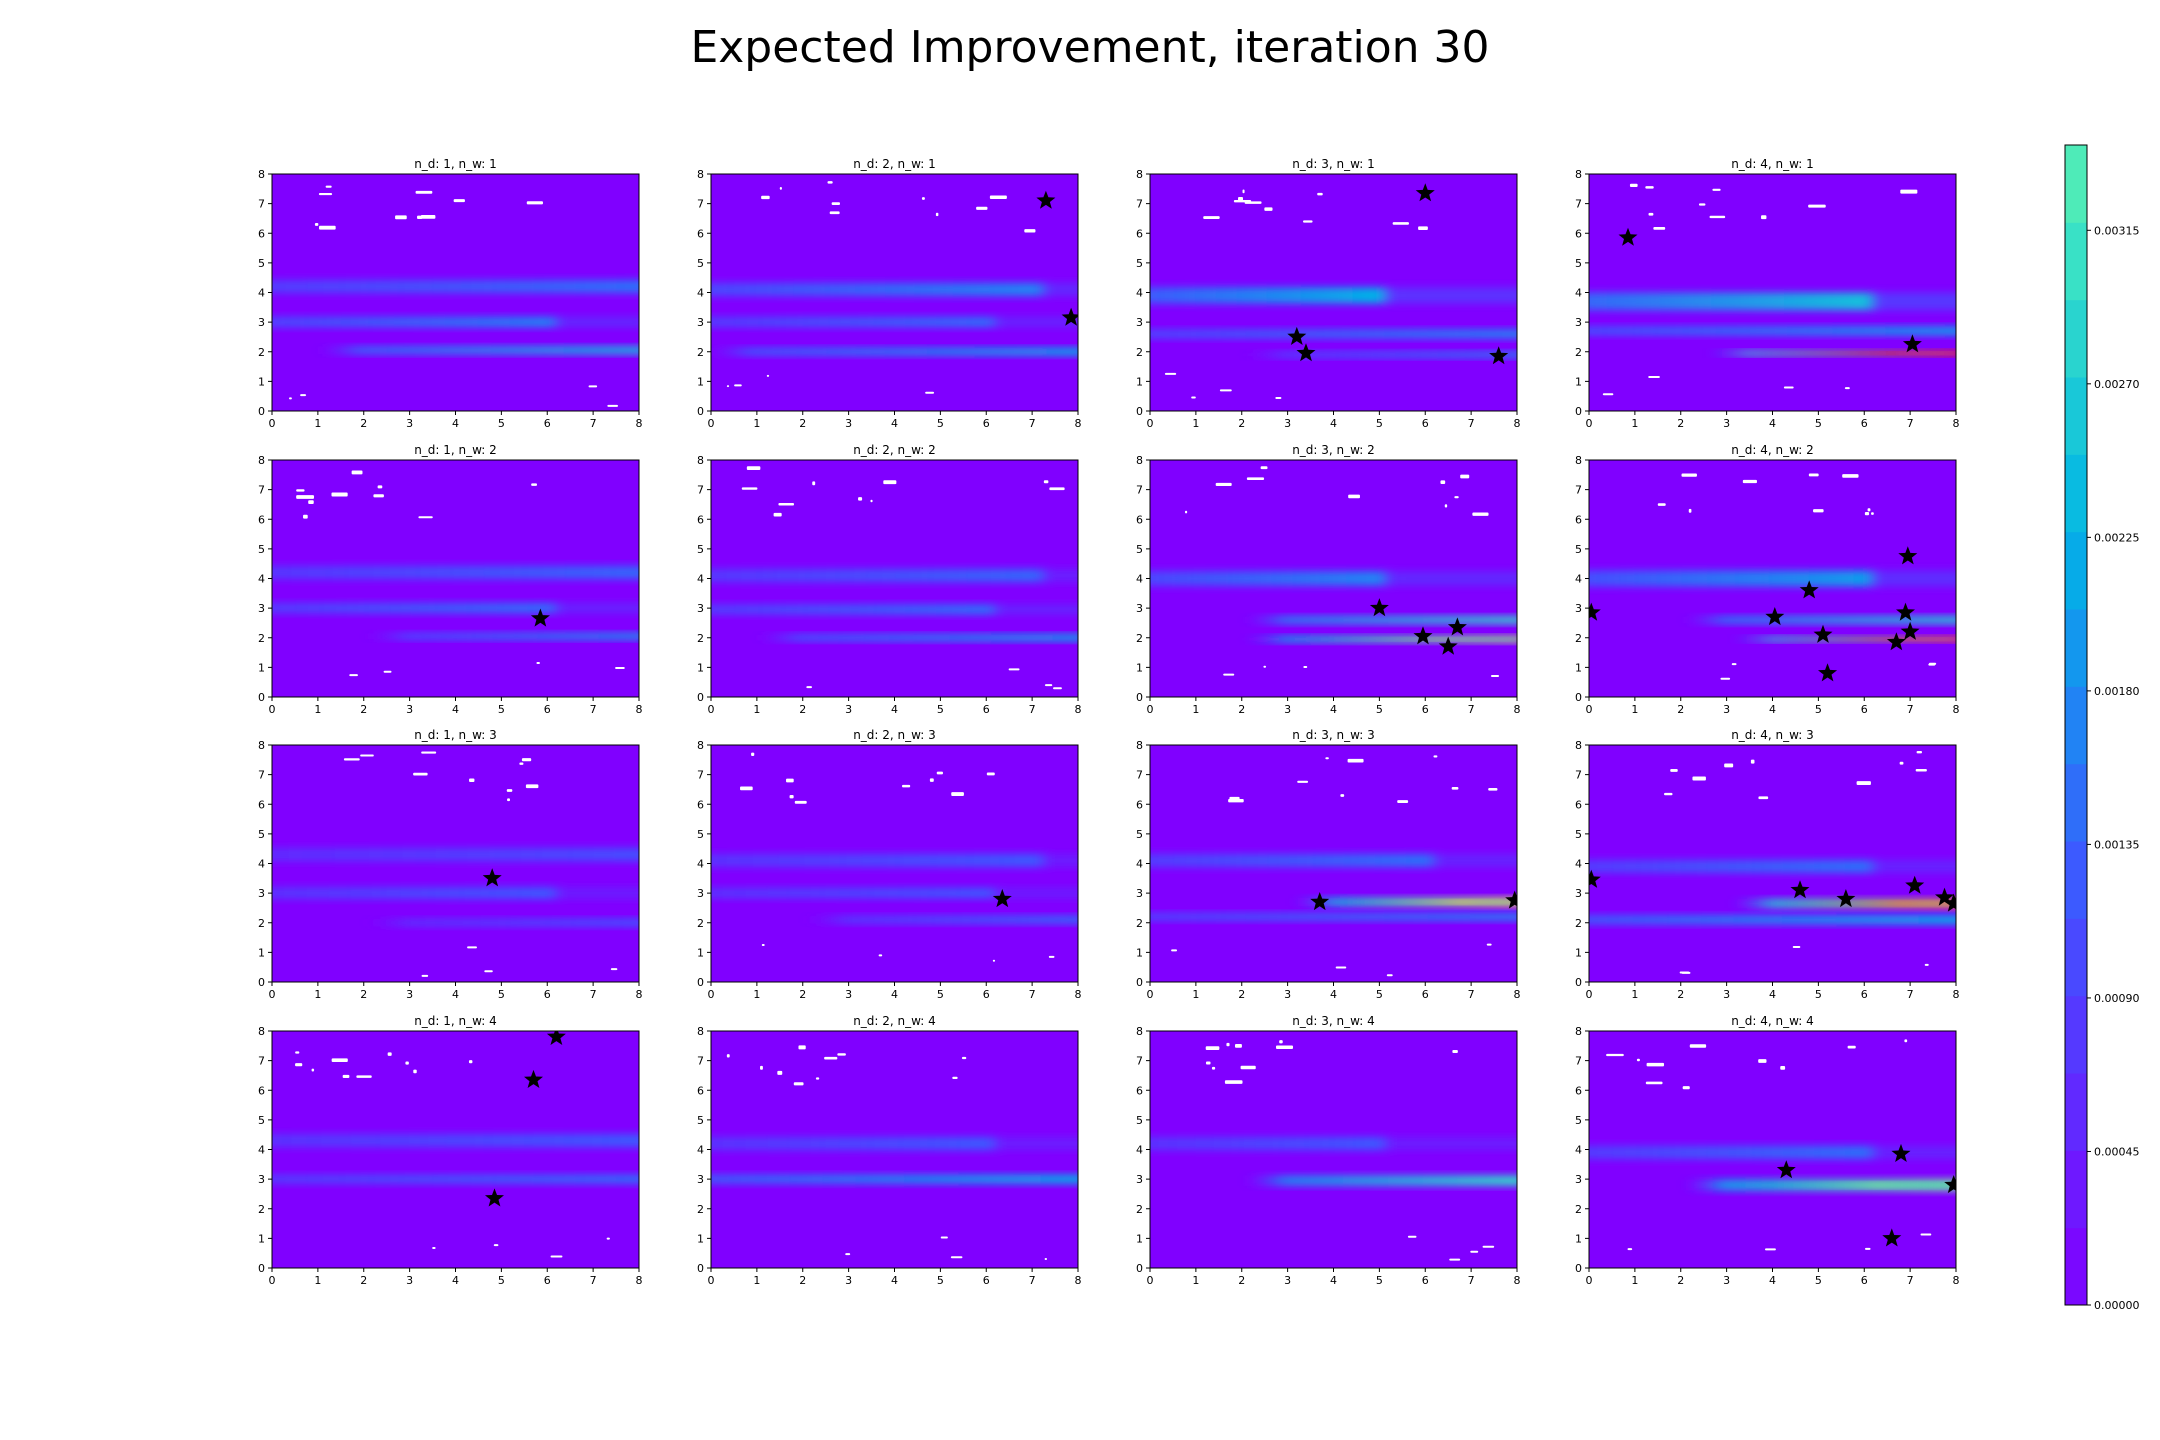 This screenshot has width=2160, height=1440. What do you see at coordinates (1333, 1021) in the screenshot?
I see `subplot-title: n_d: 3, n_w: 4` at bounding box center [1333, 1021].